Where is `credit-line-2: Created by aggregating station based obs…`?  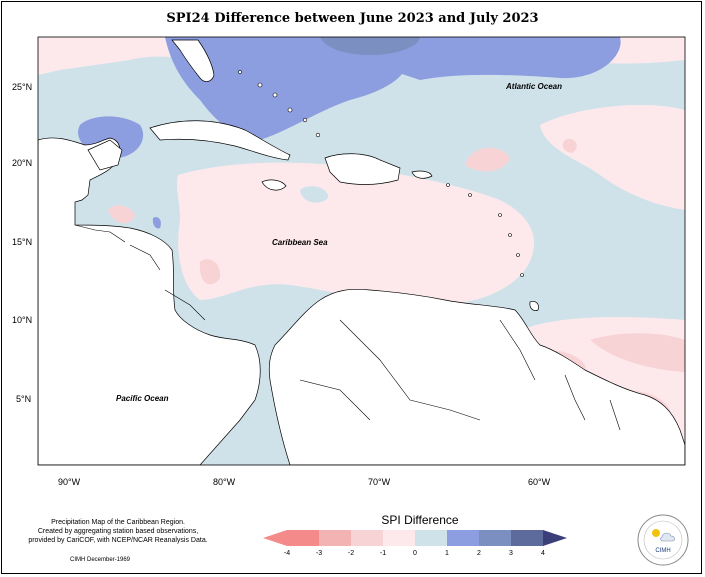
credit-line-2: Created by aggregating station based obs… is located at coordinates (118, 531).